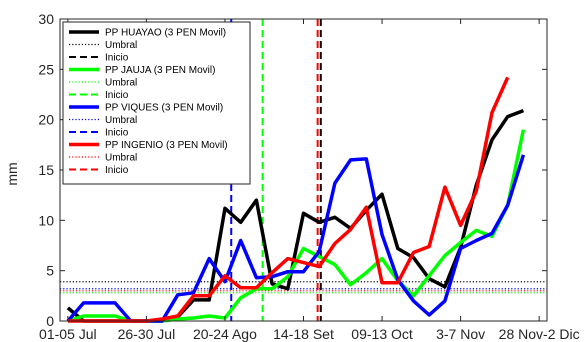 The height and width of the screenshot is (342, 585). What do you see at coordinates (12, 173) in the screenshot?
I see `y-axis-label: mm` at bounding box center [12, 173].